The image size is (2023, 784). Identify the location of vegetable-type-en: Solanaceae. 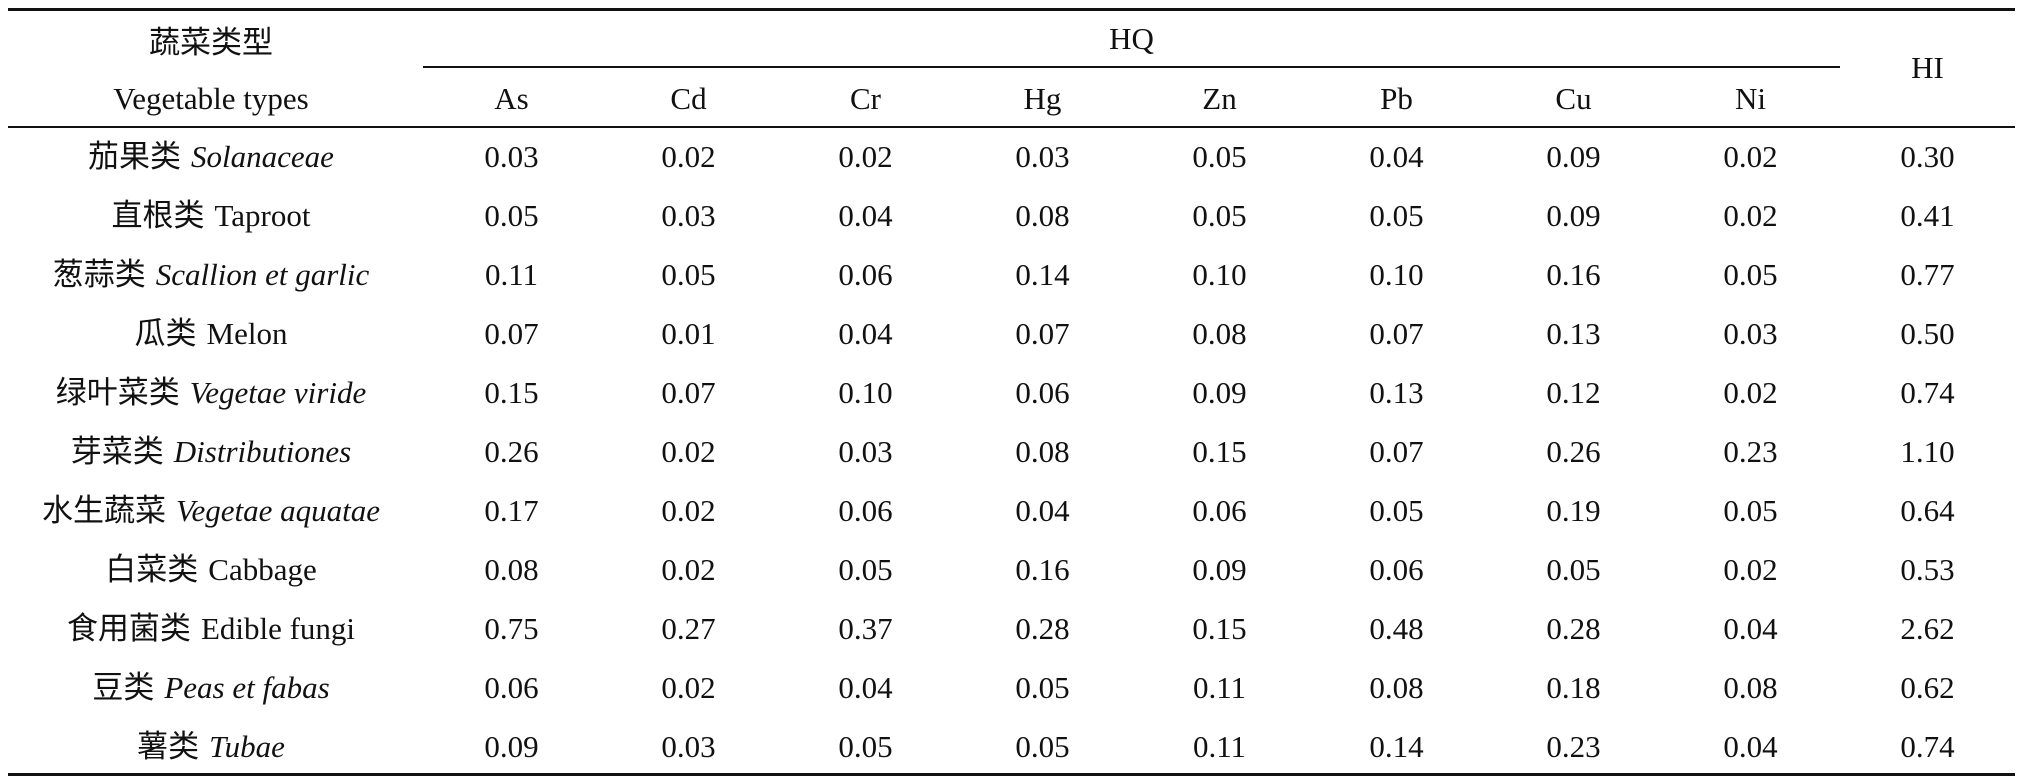
(262, 156).